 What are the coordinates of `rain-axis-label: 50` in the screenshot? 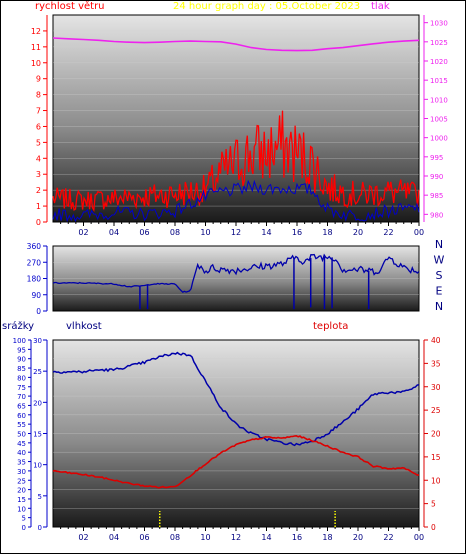 It's located at (21, 435).